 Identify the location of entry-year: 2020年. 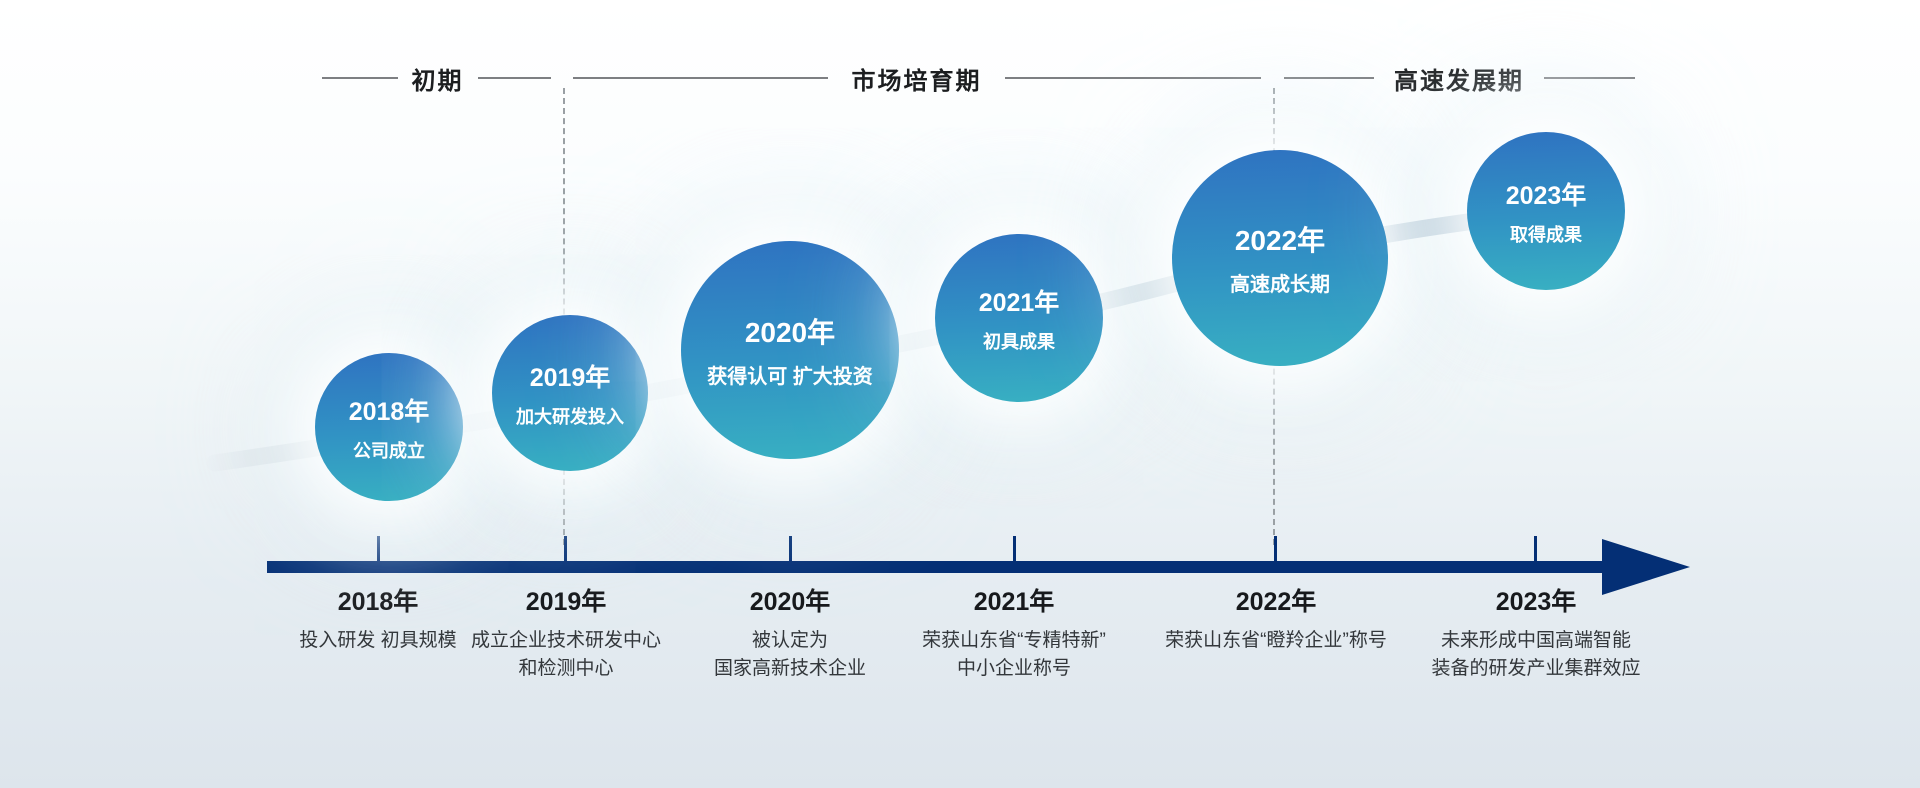
(790, 602).